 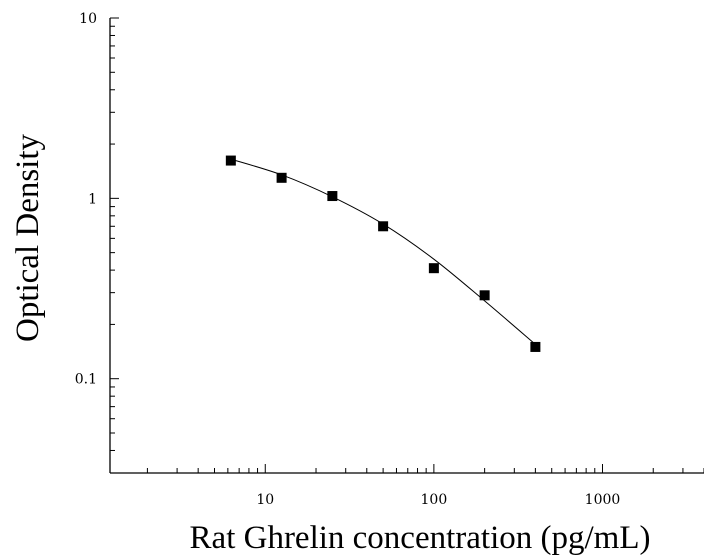 What do you see at coordinates (603, 500) in the screenshot?
I see `x-tick-label: 1000` at bounding box center [603, 500].